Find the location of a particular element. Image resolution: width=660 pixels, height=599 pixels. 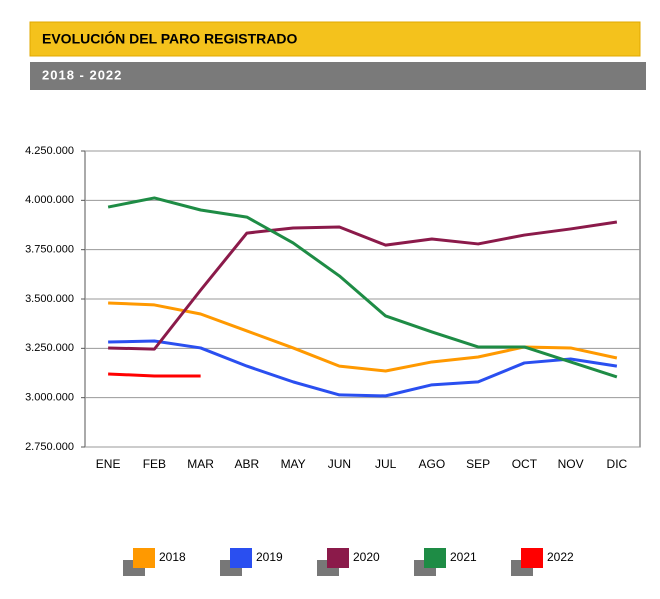

title-bar is located at coordinates (335, 39).